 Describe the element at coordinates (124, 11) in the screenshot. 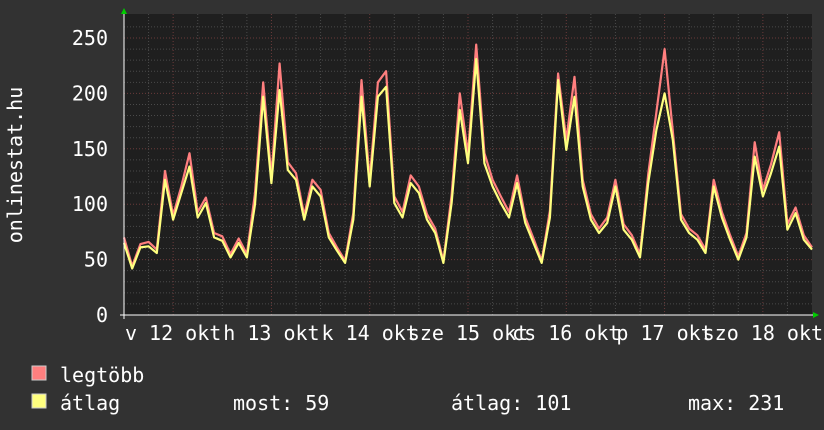

I see `y-axis-arrow-icon` at that location.